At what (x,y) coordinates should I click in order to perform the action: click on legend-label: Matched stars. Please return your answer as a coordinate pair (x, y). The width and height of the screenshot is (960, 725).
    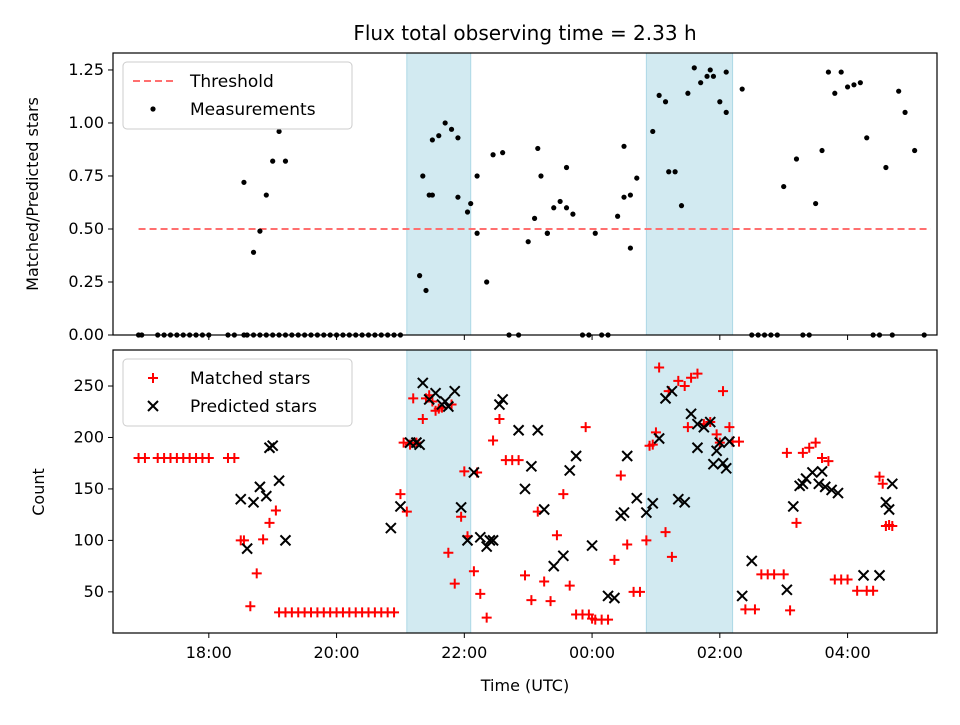
    Looking at the image, I should click on (250, 379).